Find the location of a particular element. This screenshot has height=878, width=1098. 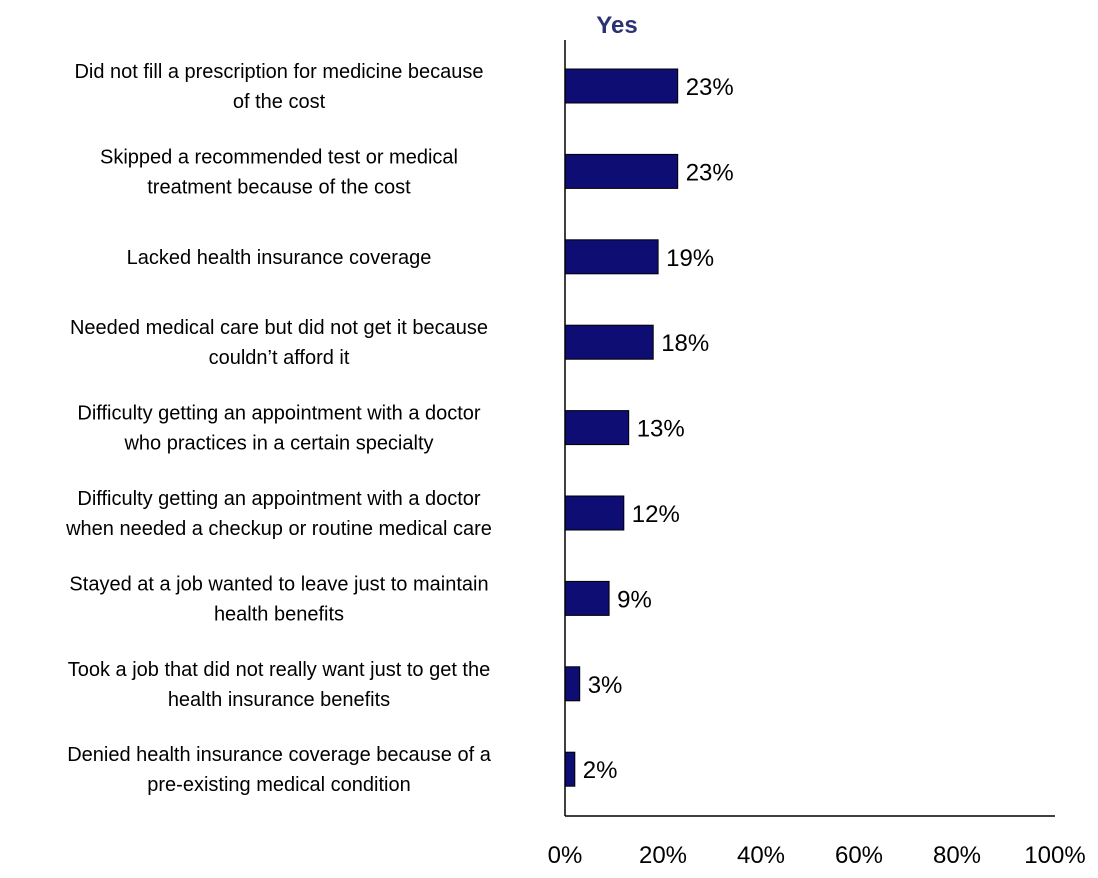

x-tick-label: 80% is located at coordinates (957, 855).